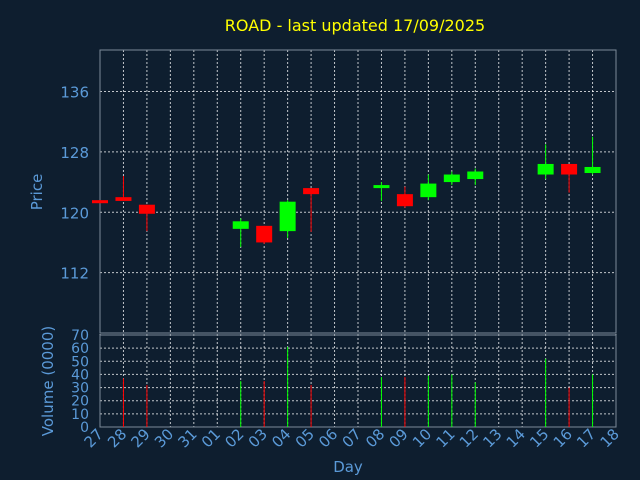 This screenshot has height=480, width=640. What do you see at coordinates (74, 274) in the screenshot?
I see `price-tick-label: 112` at bounding box center [74, 274].